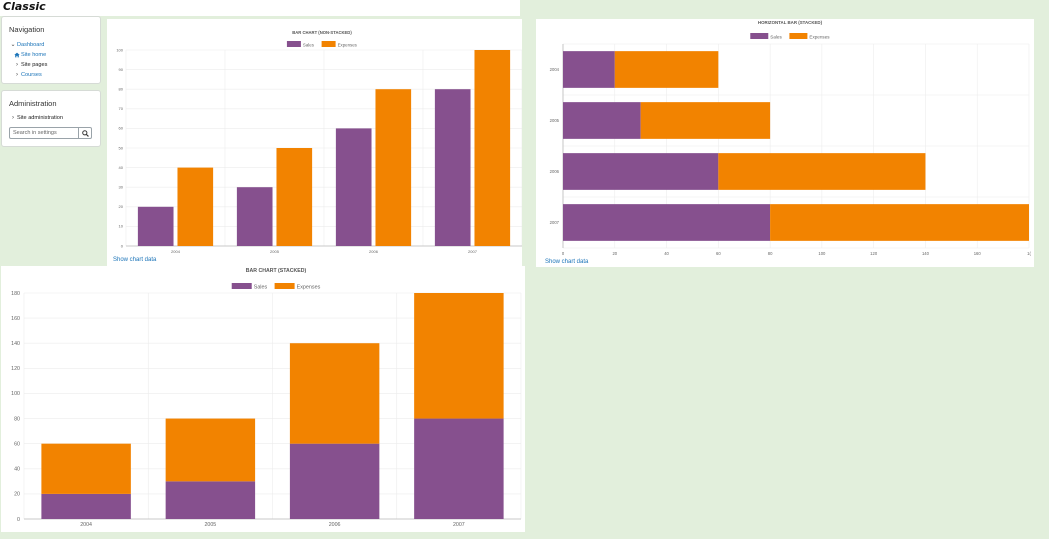 The image size is (1049, 539). Describe the element at coordinates (555, 69) in the screenshot. I see `y-tick-label: 2004` at that location.